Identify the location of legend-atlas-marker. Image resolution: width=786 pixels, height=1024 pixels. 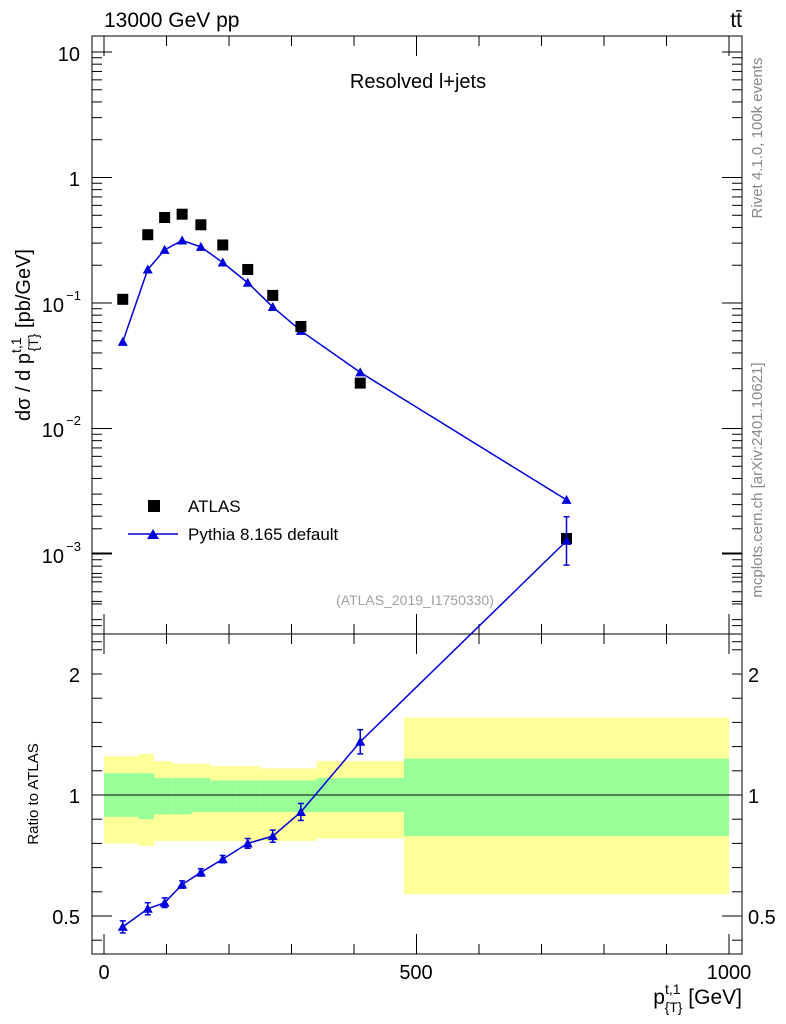
(154, 506).